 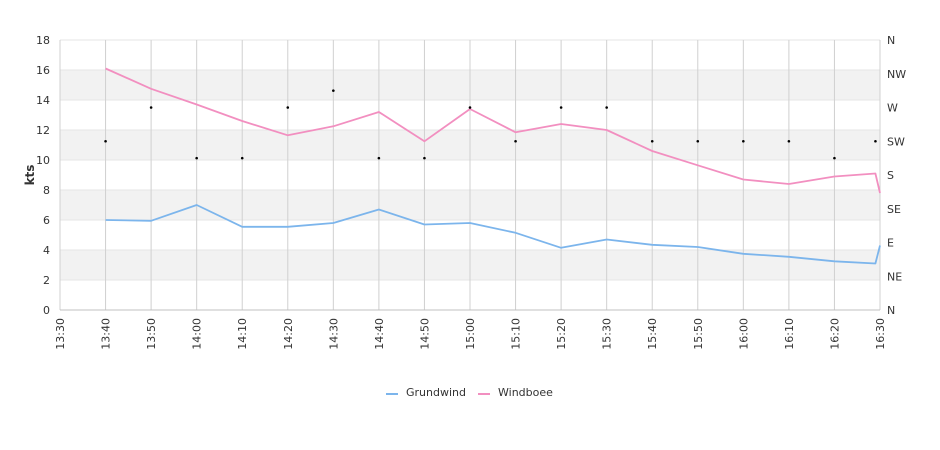 What do you see at coordinates (890, 243) in the screenshot?
I see `direction-tick-label: E` at bounding box center [890, 243].